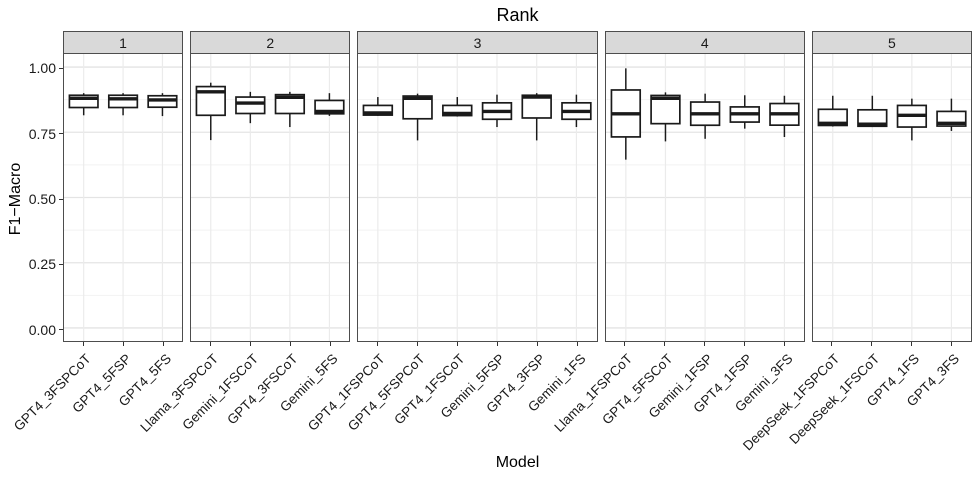  What do you see at coordinates (262, 389) in the screenshot?
I see `x-tick-label: GPT4_3FSCoT` at bounding box center [262, 389].